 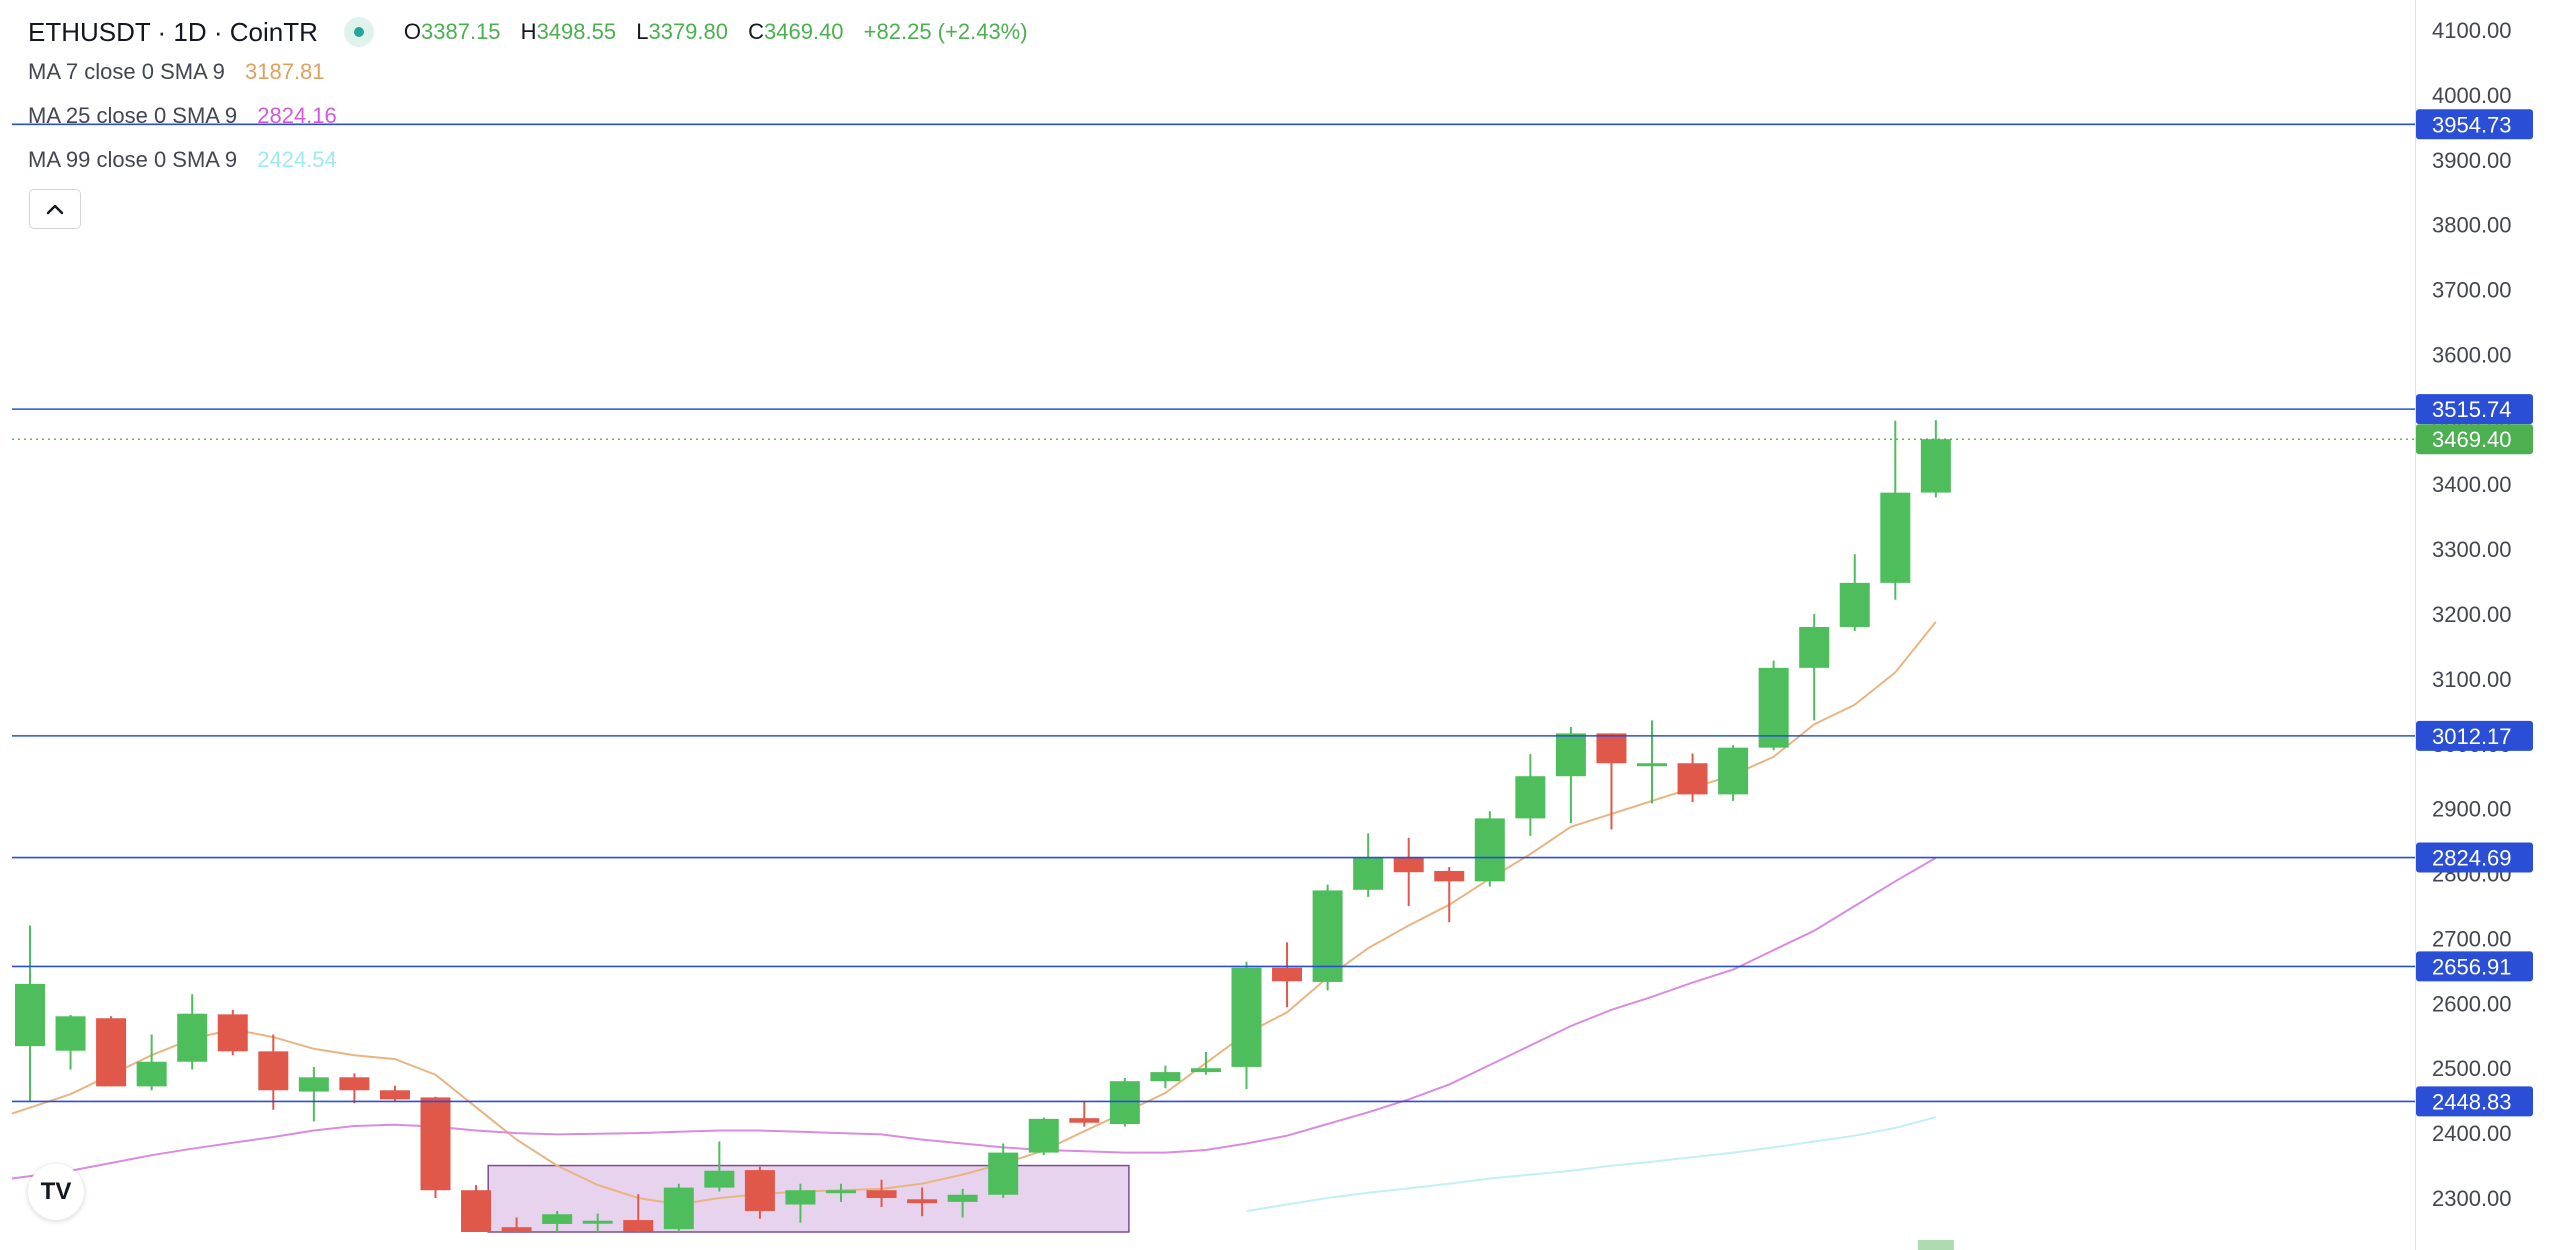 What do you see at coordinates (2472, 290) in the screenshot?
I see `y-tick-label: 3700.00` at bounding box center [2472, 290].